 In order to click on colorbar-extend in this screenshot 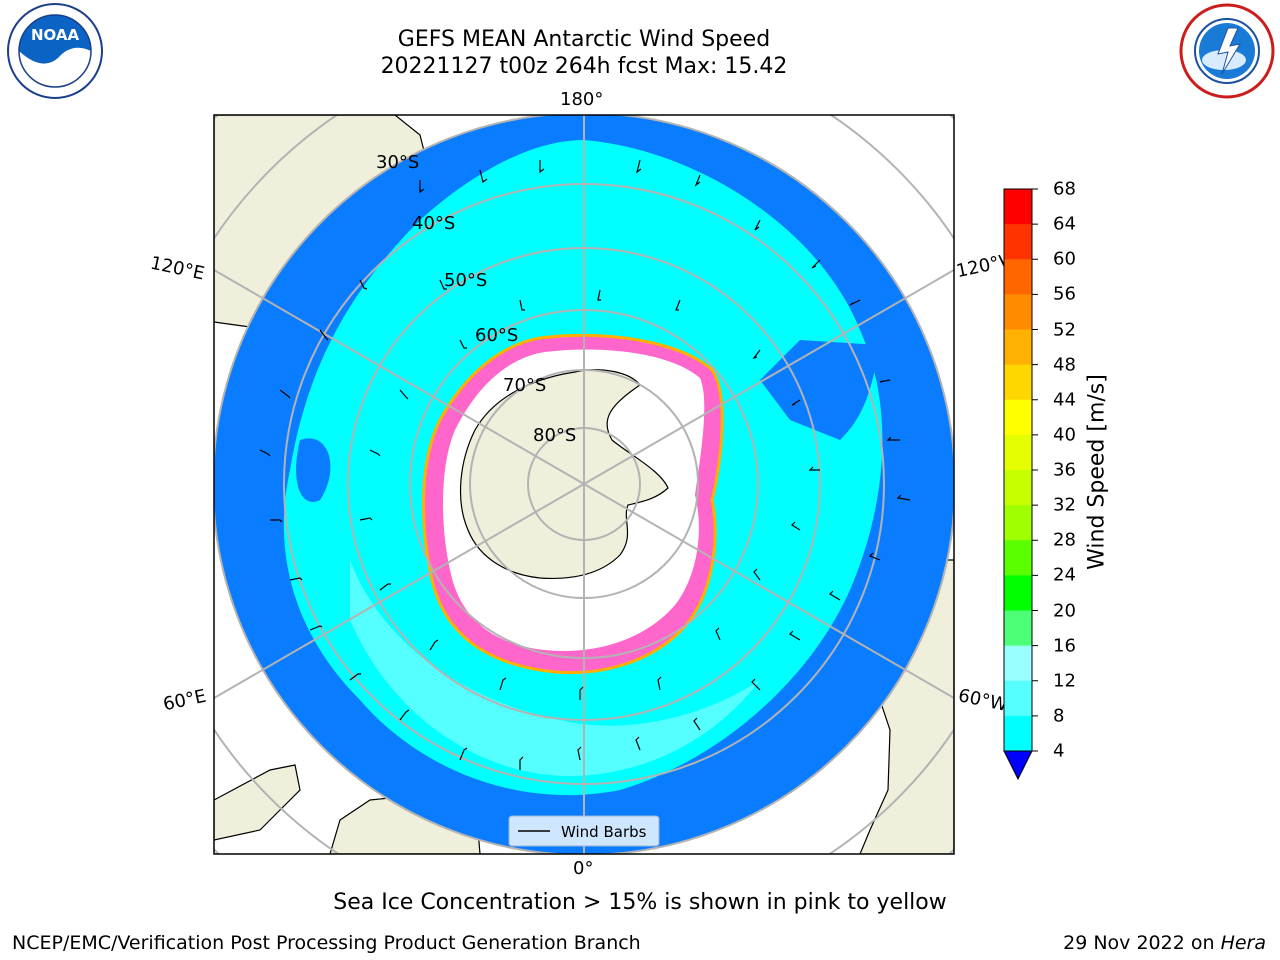, I will do `click(1018, 765)`.